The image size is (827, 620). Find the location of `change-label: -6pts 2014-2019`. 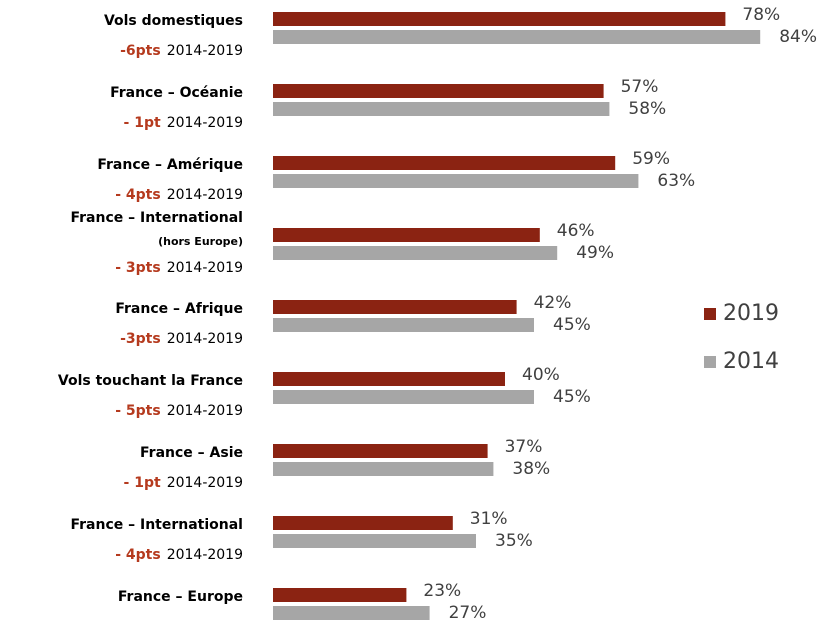

change-label: -6pts 2014-2019 is located at coordinates (181, 51).